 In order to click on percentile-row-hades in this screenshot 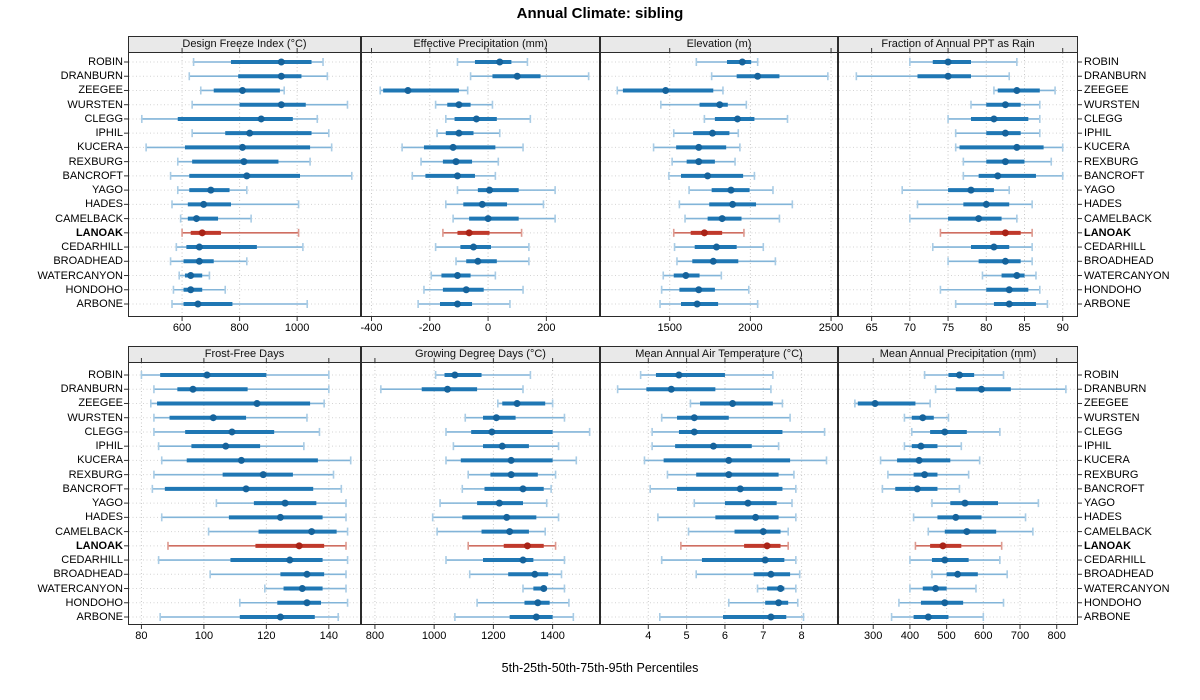, I will do `click(235, 204)`.